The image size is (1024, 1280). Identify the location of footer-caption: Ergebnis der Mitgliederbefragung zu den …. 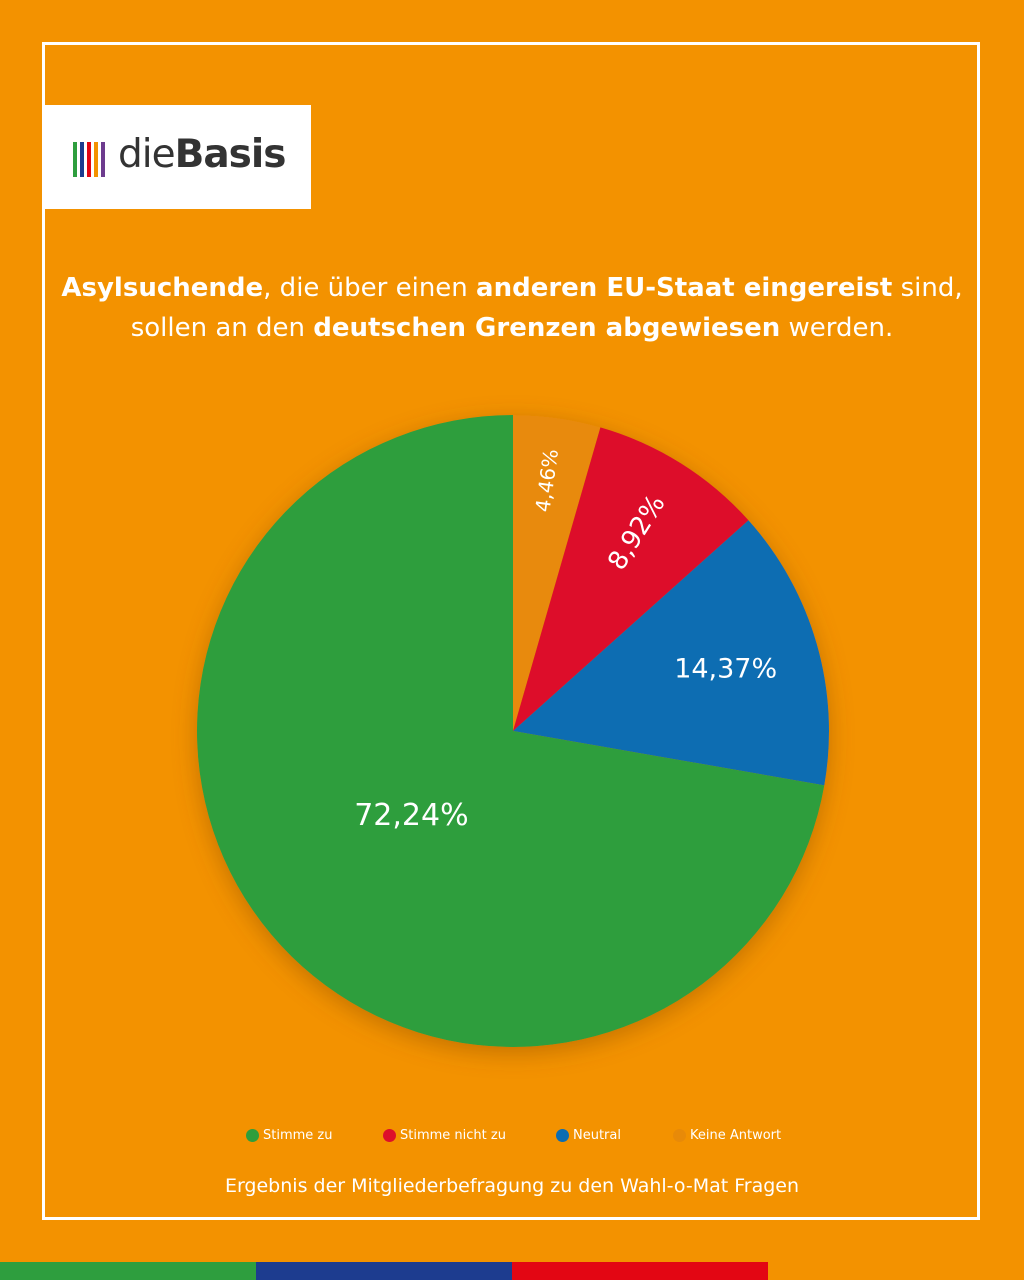
(512, 1186).